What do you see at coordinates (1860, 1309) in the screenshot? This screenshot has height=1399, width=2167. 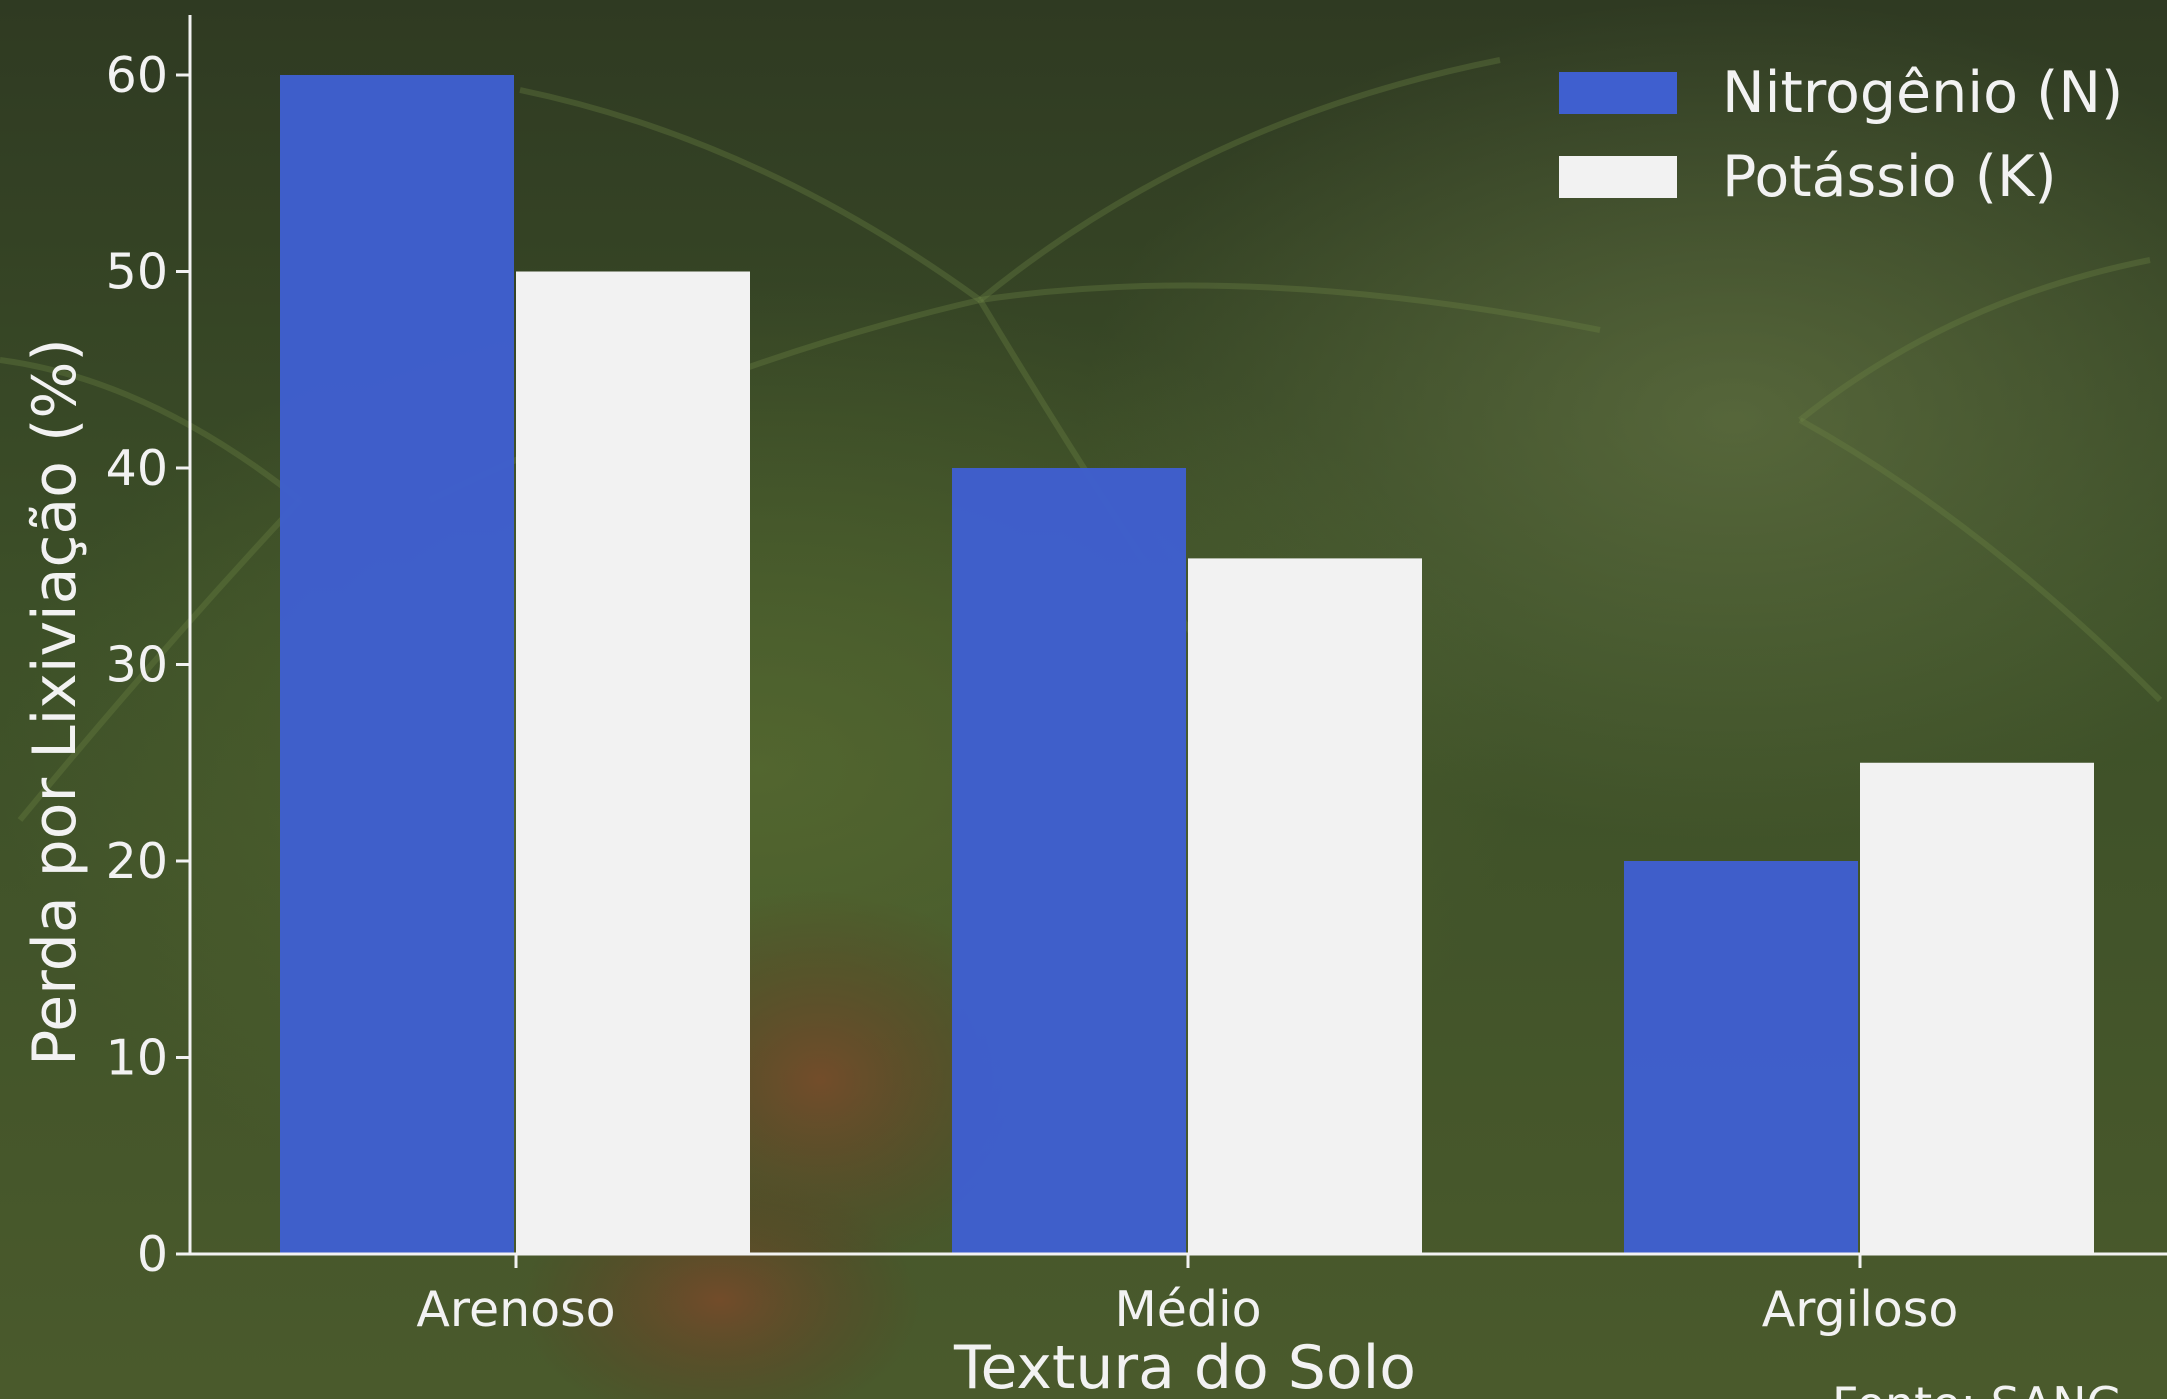 I see `x-tick-label: Argiloso` at bounding box center [1860, 1309].